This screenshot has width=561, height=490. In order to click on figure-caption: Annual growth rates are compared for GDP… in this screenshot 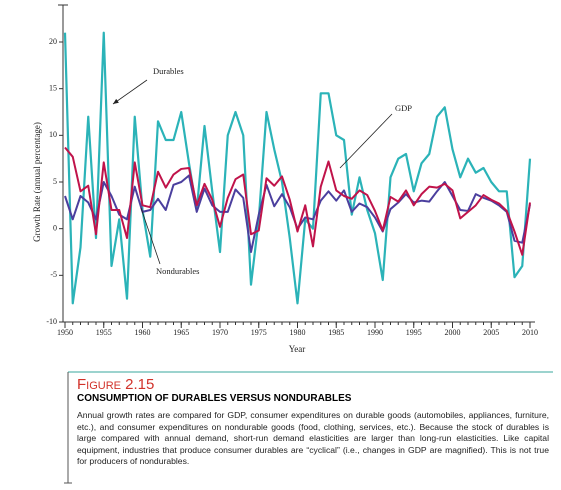, I will do `click(313, 438)`.